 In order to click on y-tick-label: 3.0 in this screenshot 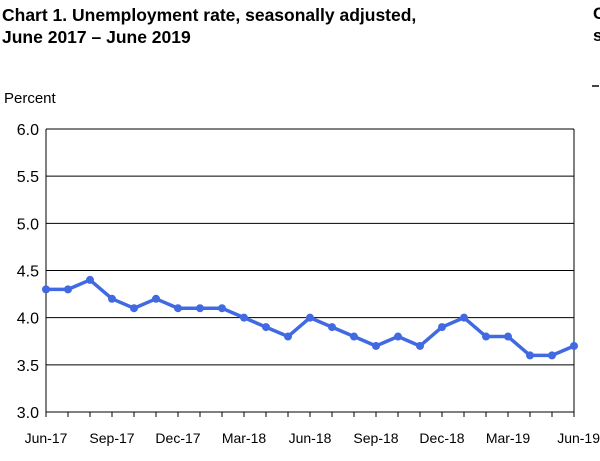, I will do `click(28, 413)`.